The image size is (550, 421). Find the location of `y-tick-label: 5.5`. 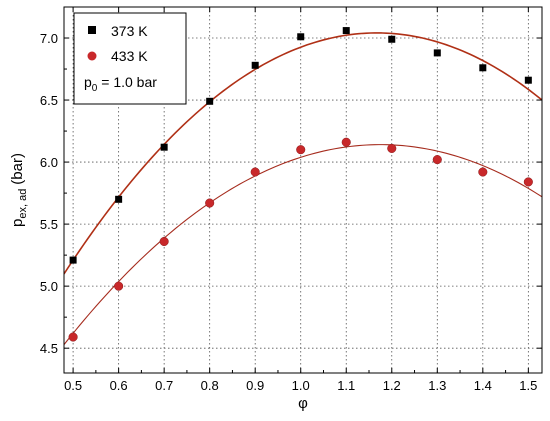

y-tick-label: 5.5 is located at coordinates (49, 224).